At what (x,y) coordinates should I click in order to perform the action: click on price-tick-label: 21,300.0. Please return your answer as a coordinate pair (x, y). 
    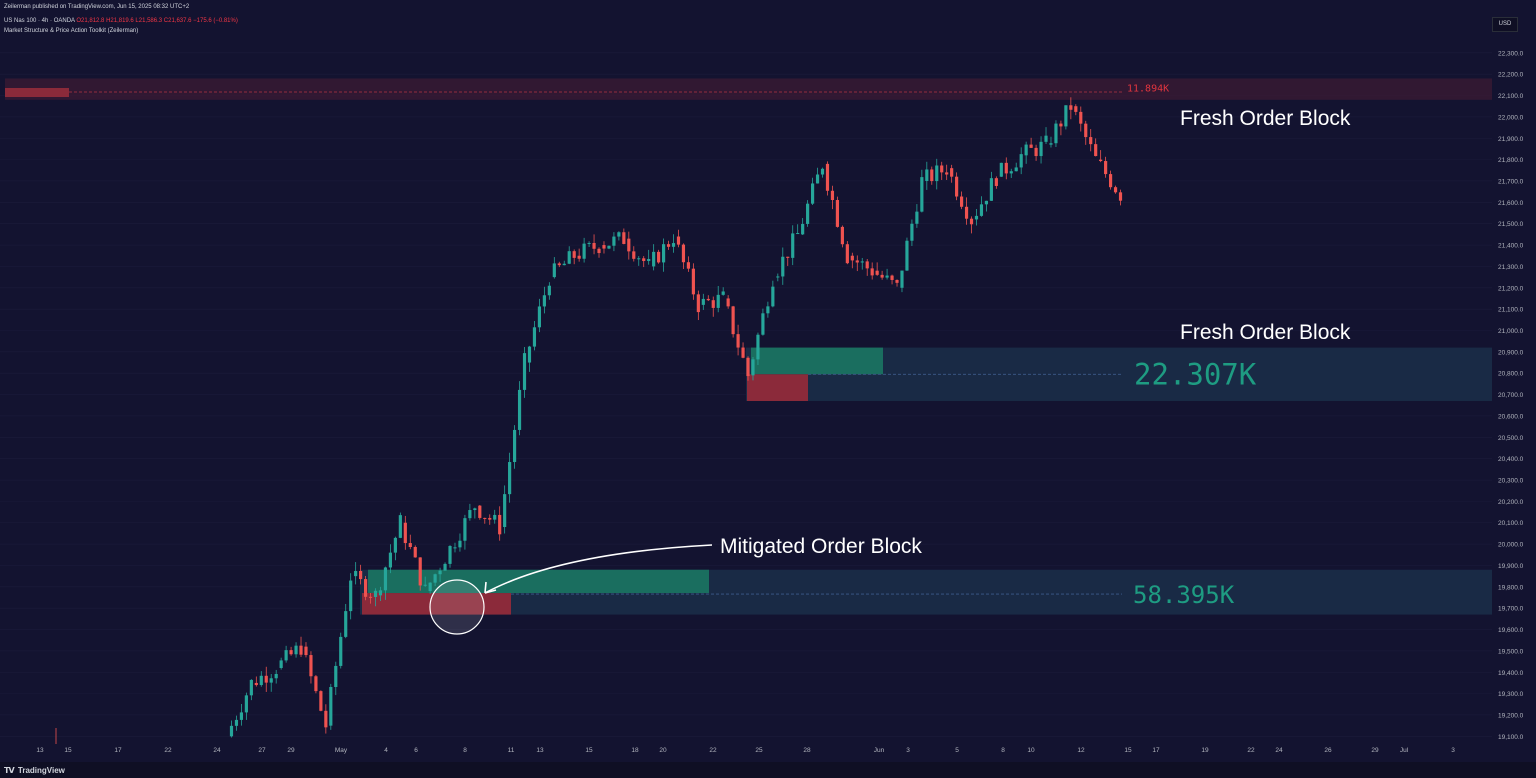
    Looking at the image, I should click on (1511, 267).